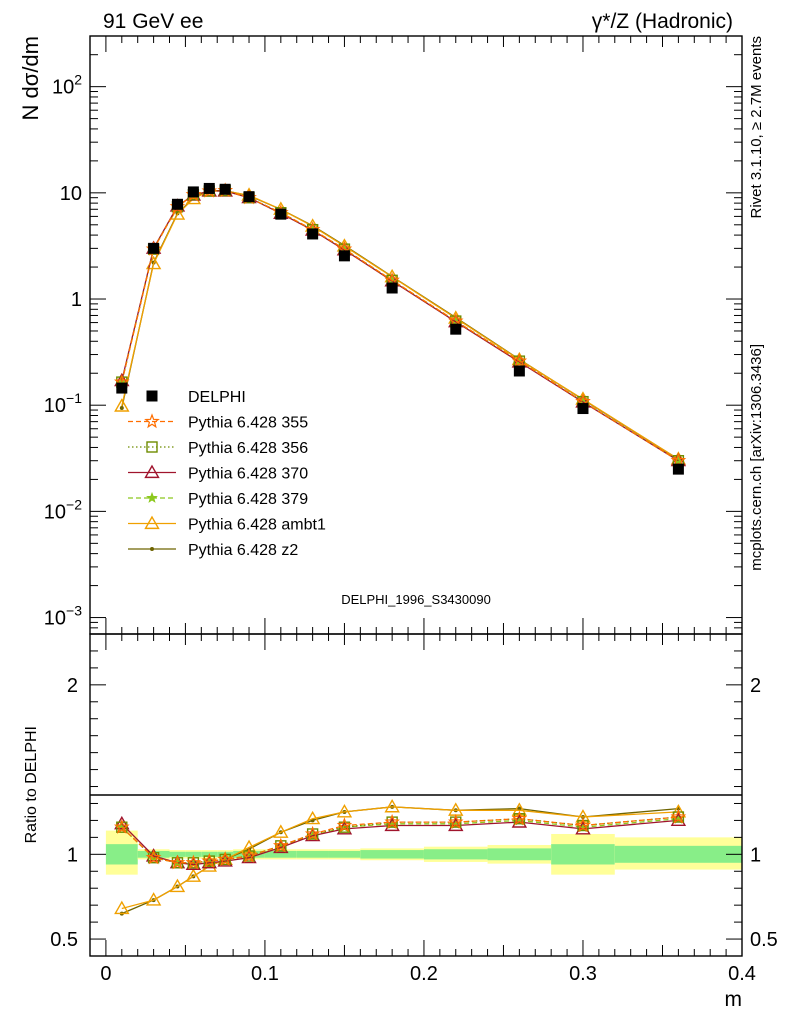 The image size is (786, 1024). Describe the element at coordinates (265, 974) in the screenshot. I see `ratio-x-tick-label: 0.1` at that location.